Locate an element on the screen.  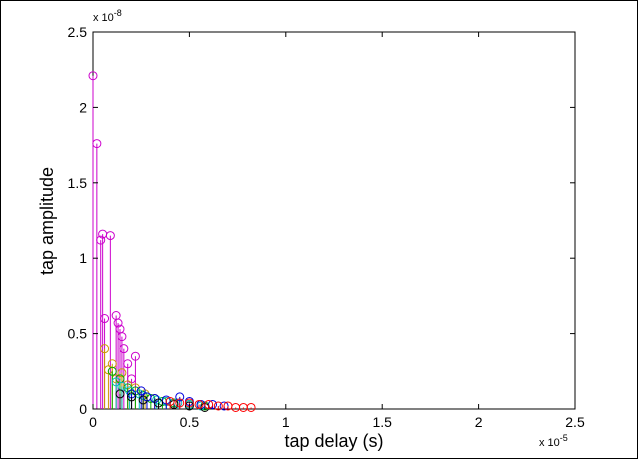
y-axis-label: tap amplitude is located at coordinates (47, 221).